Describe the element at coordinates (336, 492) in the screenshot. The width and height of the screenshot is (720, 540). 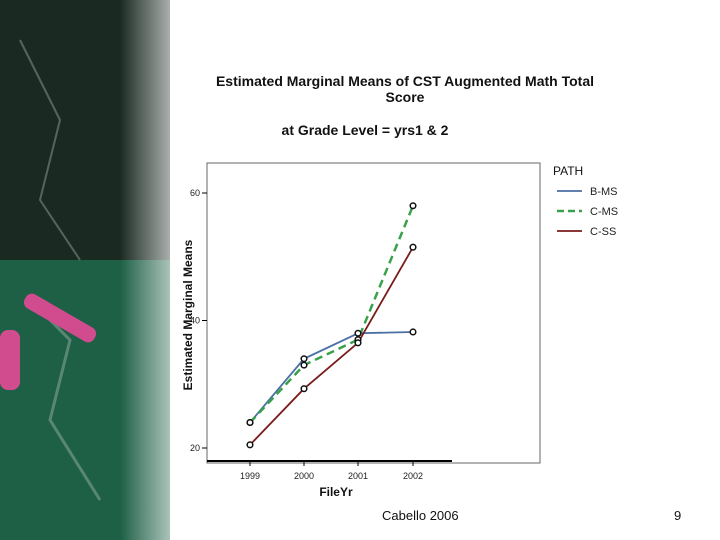
I see `x-axis-label: FileYr` at that location.